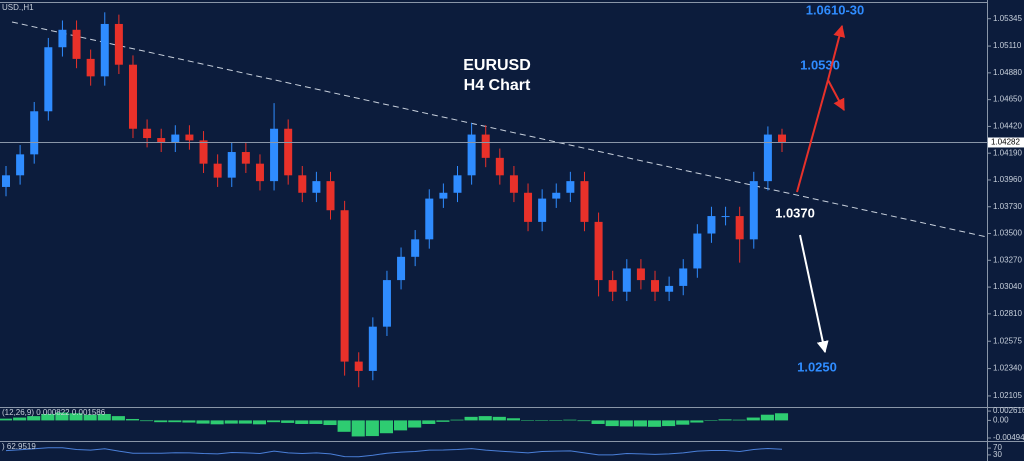  Describe the element at coordinates (394, 452) in the screenshot. I see `rsi-line` at that location.